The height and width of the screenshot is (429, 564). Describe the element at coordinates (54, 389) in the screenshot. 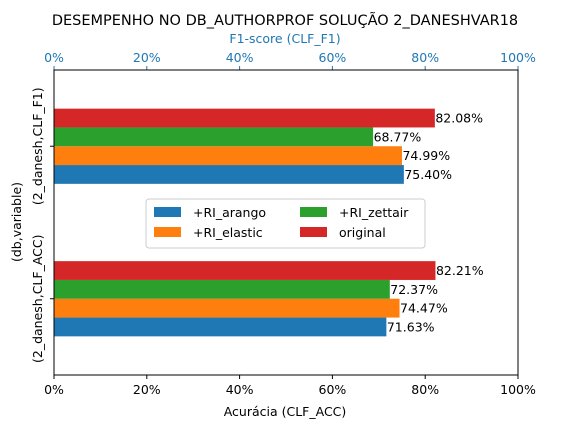

I see `x-tick-label: 0%` at that location.